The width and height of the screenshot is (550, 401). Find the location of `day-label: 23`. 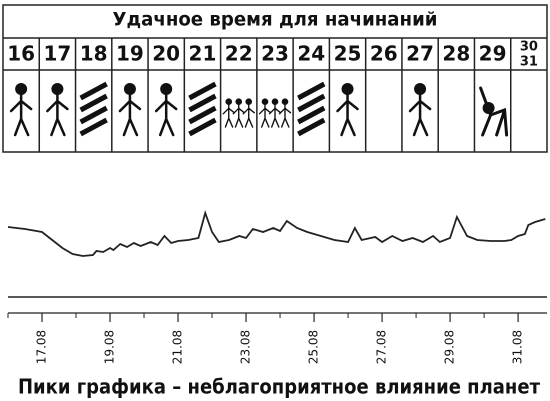

day-label: 23 is located at coordinates (275, 54).